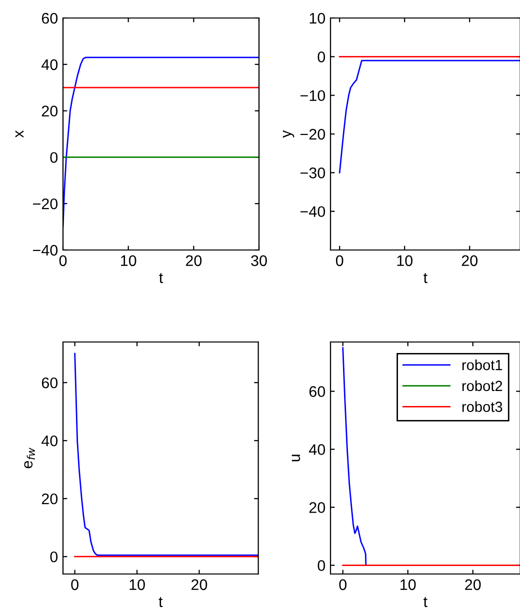  I want to click on x-tick-label: 30, so click(259, 260).